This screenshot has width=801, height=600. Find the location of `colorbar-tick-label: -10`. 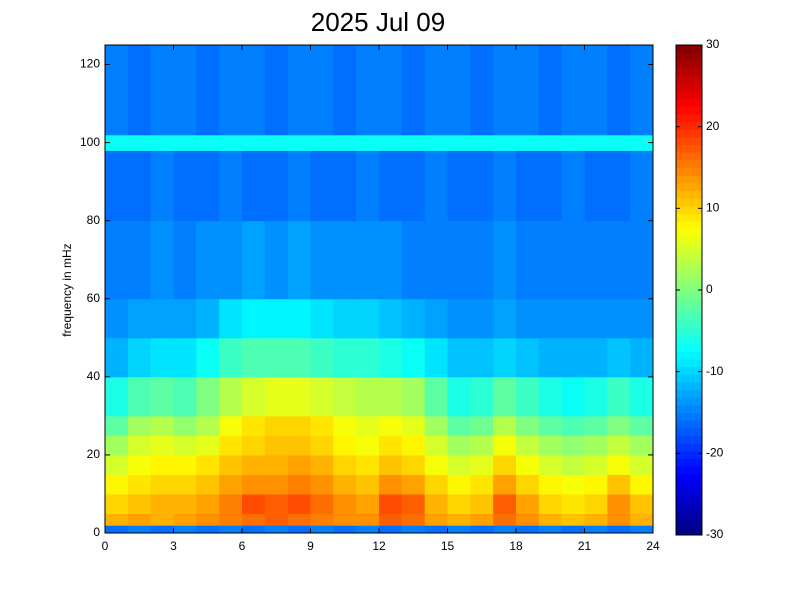

colorbar-tick-label: -10 is located at coordinates (715, 371).